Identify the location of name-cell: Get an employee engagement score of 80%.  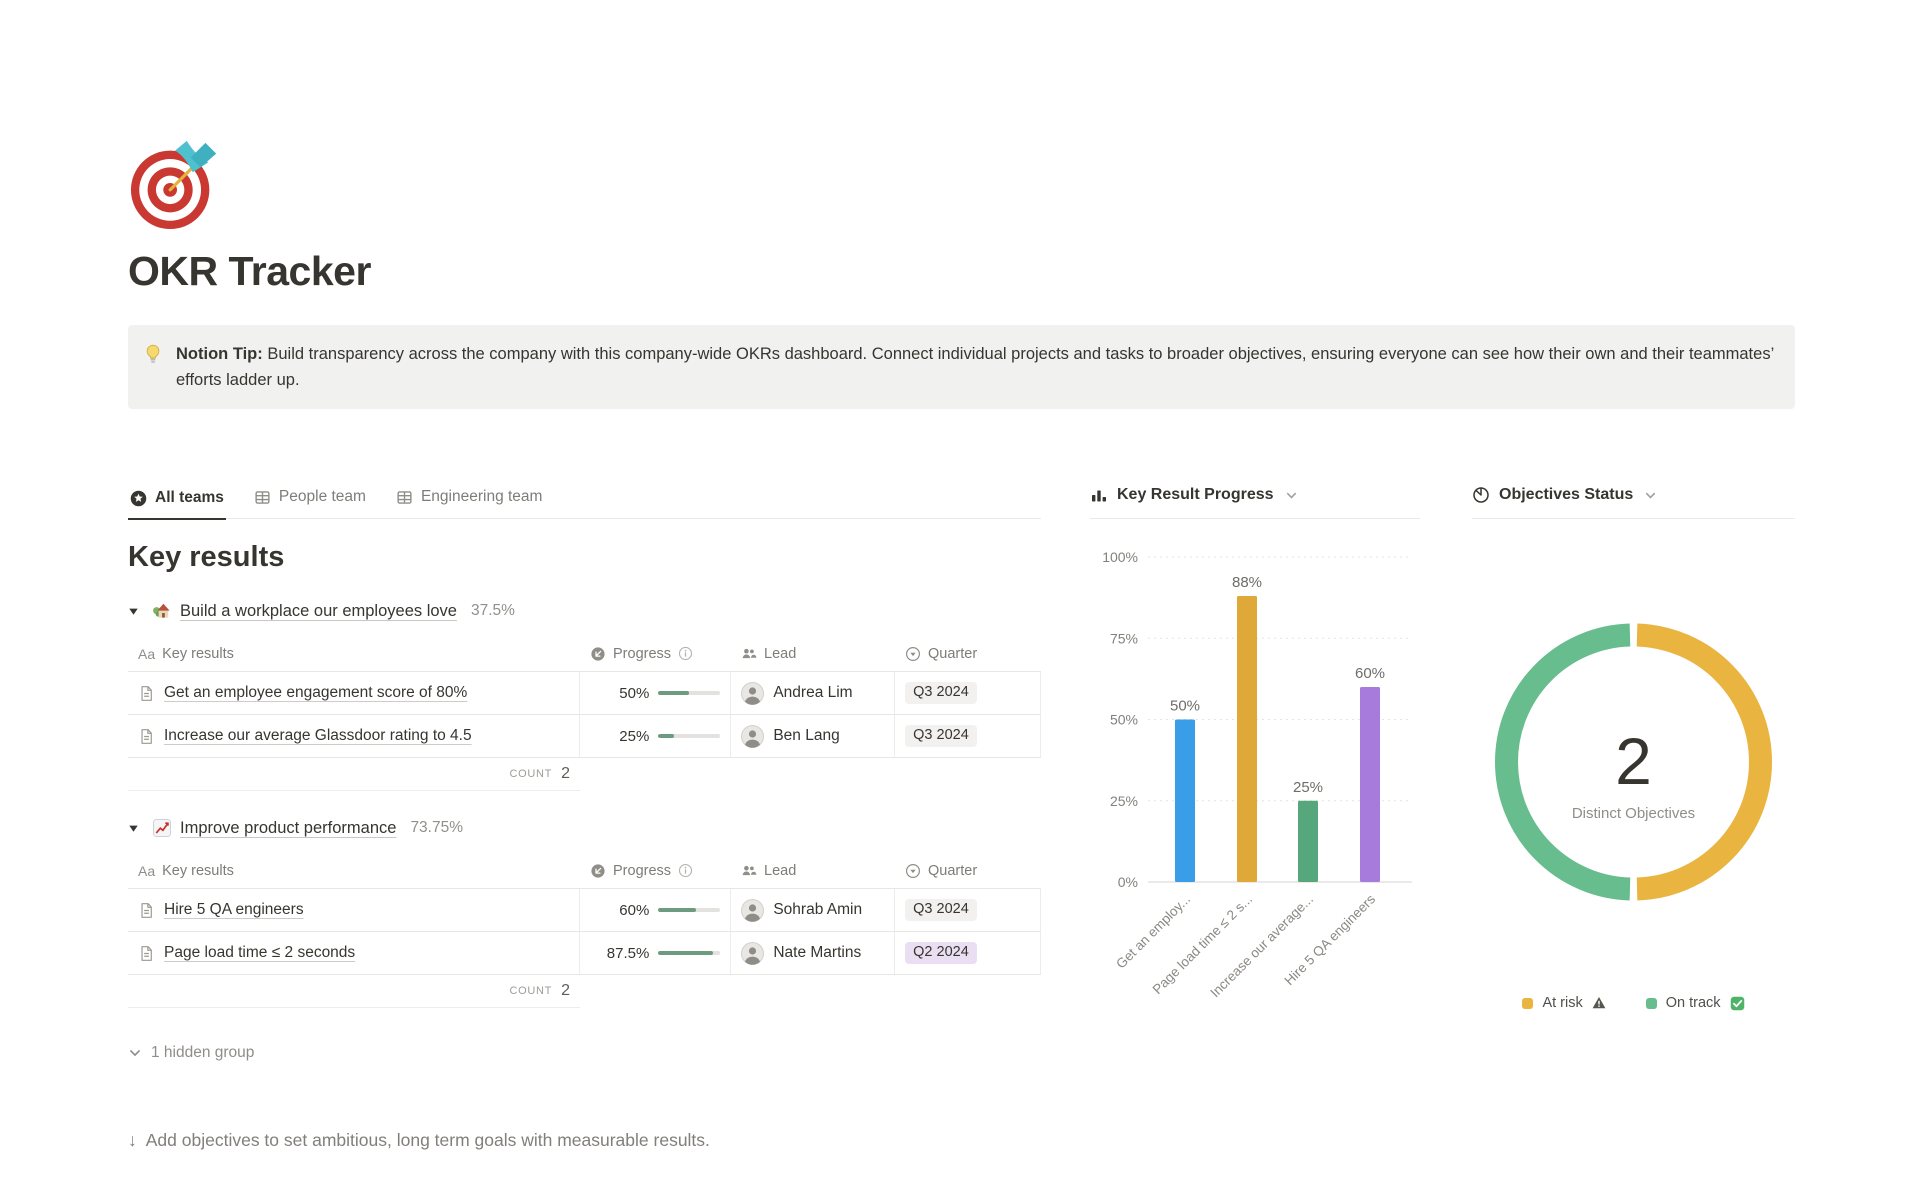
(353, 693).